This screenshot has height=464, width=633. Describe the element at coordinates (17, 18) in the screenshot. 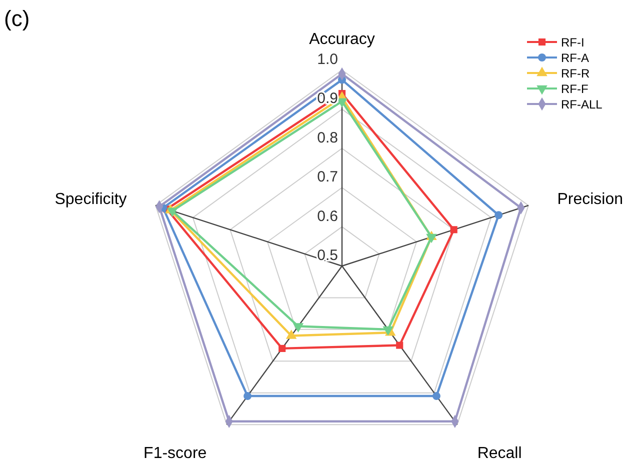

I see `chart-title: (c)` at that location.